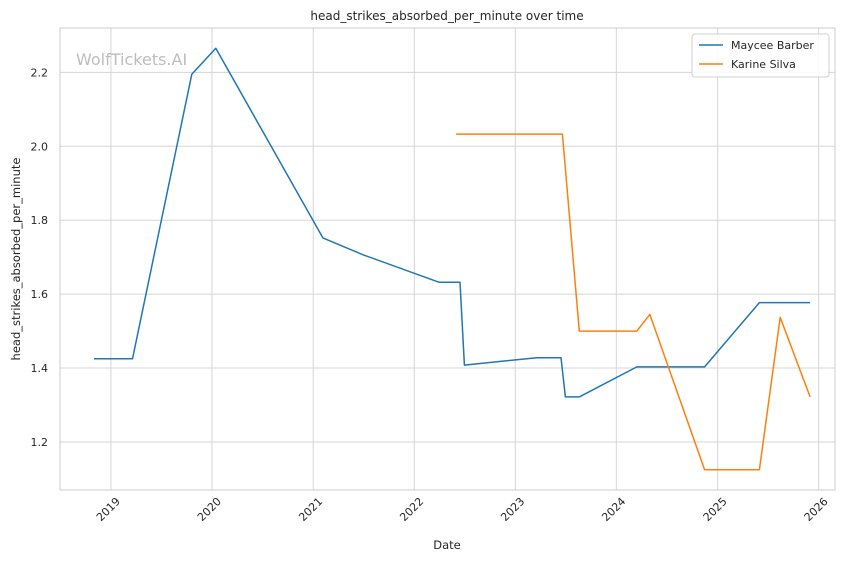 The image size is (844, 565). Describe the element at coordinates (40, 257) in the screenshot. I see `y-axis-ticks: 1.2 1.4 1.6 1.8 2.0 2.2` at that location.